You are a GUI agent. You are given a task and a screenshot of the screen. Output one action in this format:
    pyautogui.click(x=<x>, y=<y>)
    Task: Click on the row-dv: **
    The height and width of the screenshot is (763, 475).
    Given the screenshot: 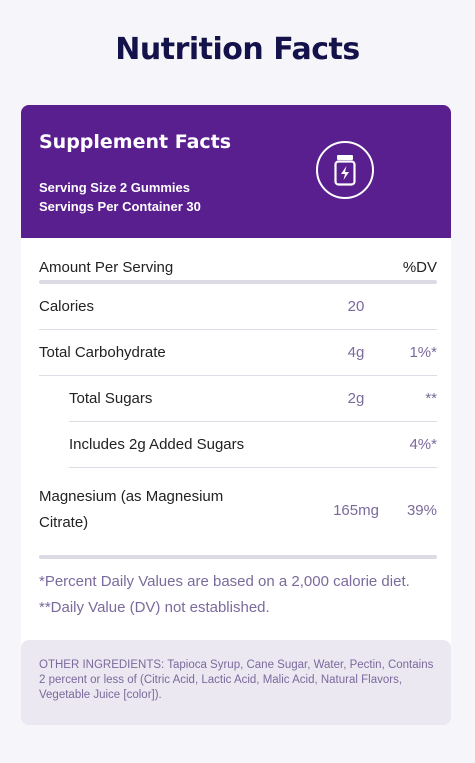 What is the action you would take?
    pyautogui.click(x=431, y=398)
    